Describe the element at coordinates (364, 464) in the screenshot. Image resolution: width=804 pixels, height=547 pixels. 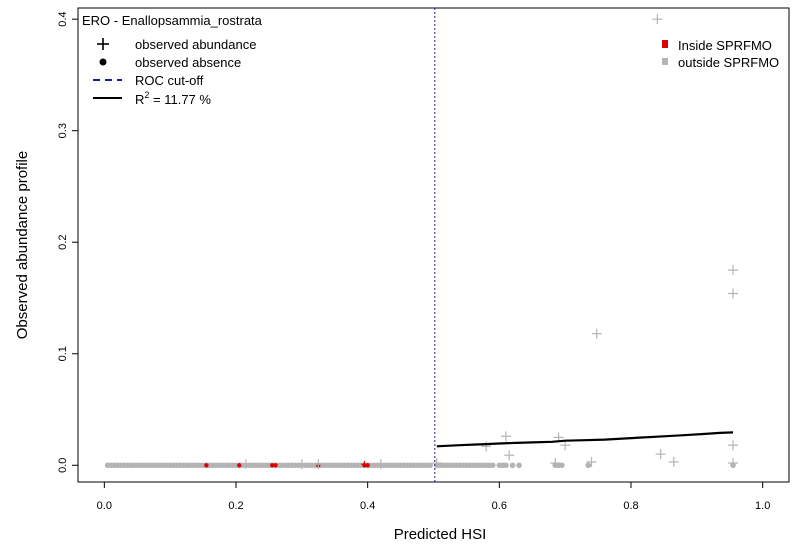
I see `presence-point-inside` at that location.